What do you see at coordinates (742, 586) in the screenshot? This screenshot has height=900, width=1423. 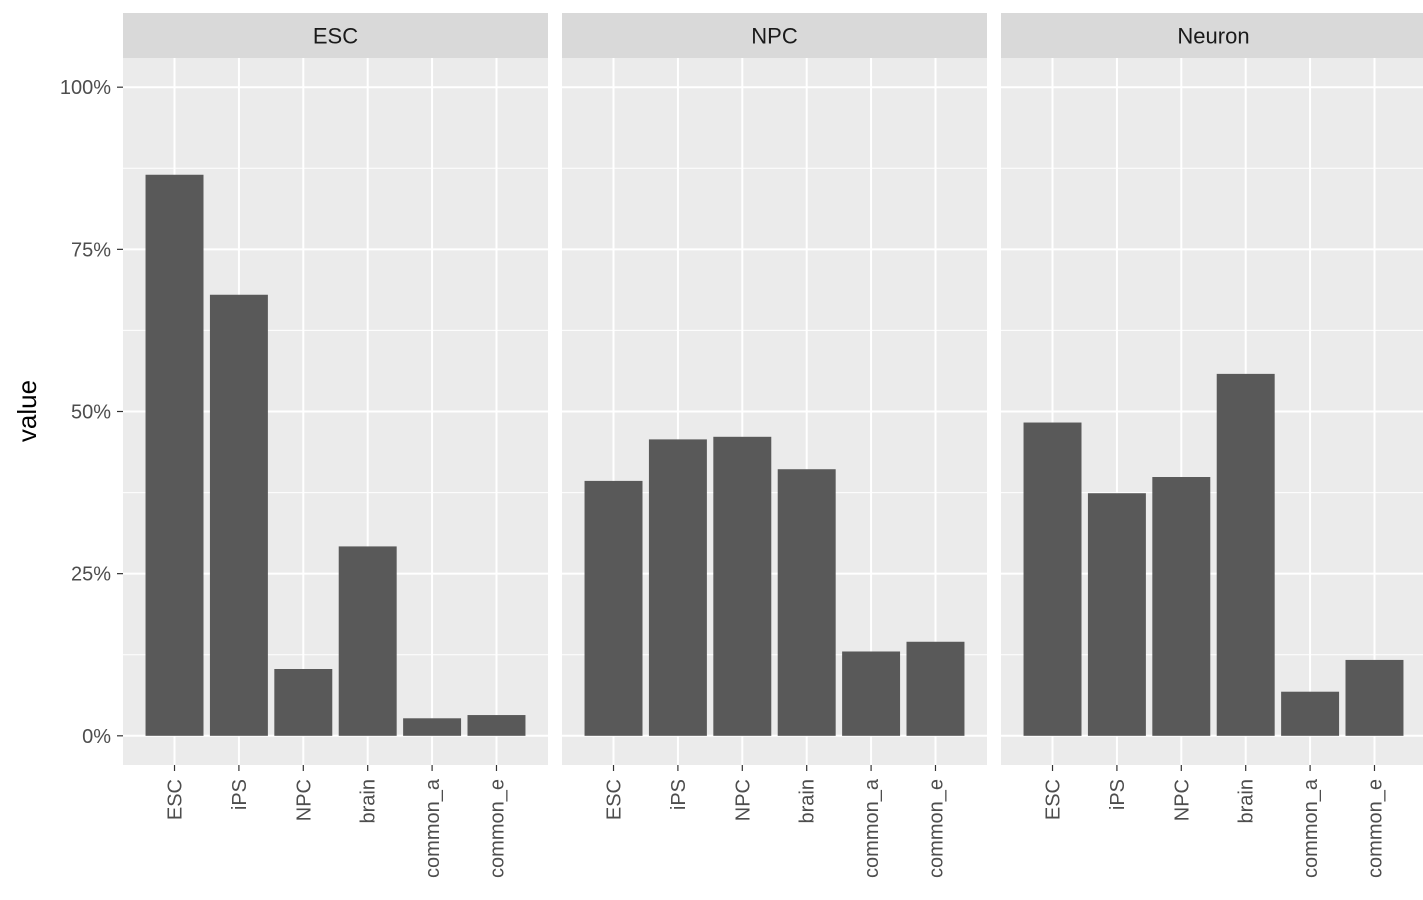 I see `bar-npc-npc` at bounding box center [742, 586].